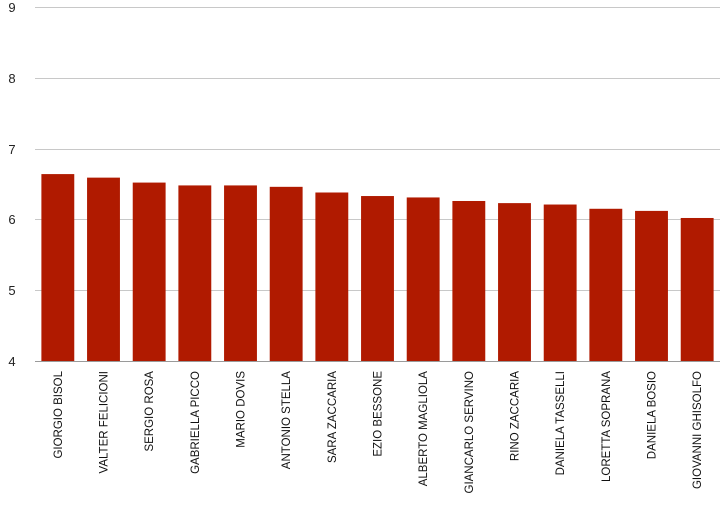  I want to click on x-tick-label: SARA ZACCARIA, so click(333, 417).